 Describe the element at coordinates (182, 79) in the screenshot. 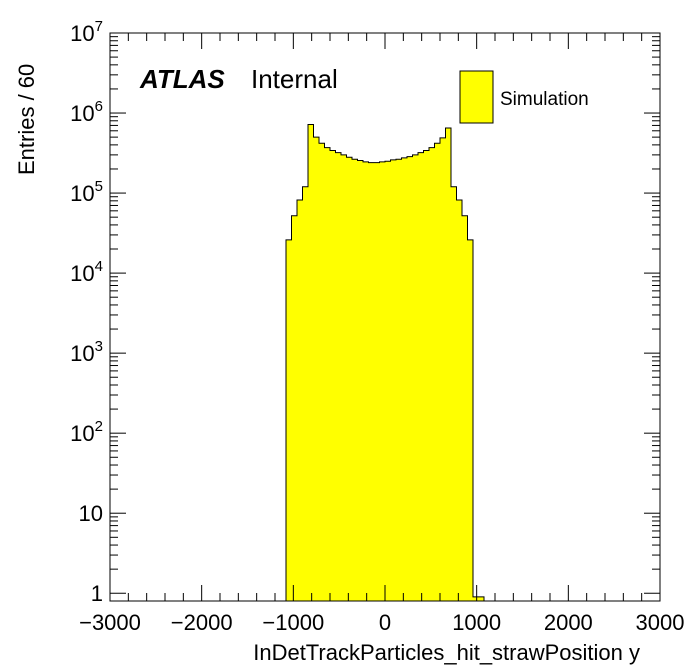

I see `atlas-label: ATLAS` at that location.